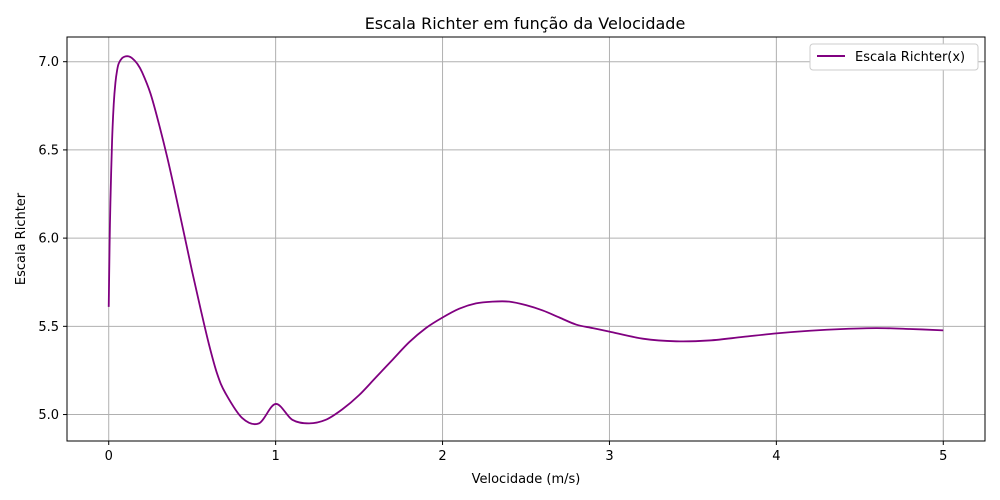 The height and width of the screenshot is (500, 1000). I want to click on y-axis-label: Escala Richter, so click(21, 238).